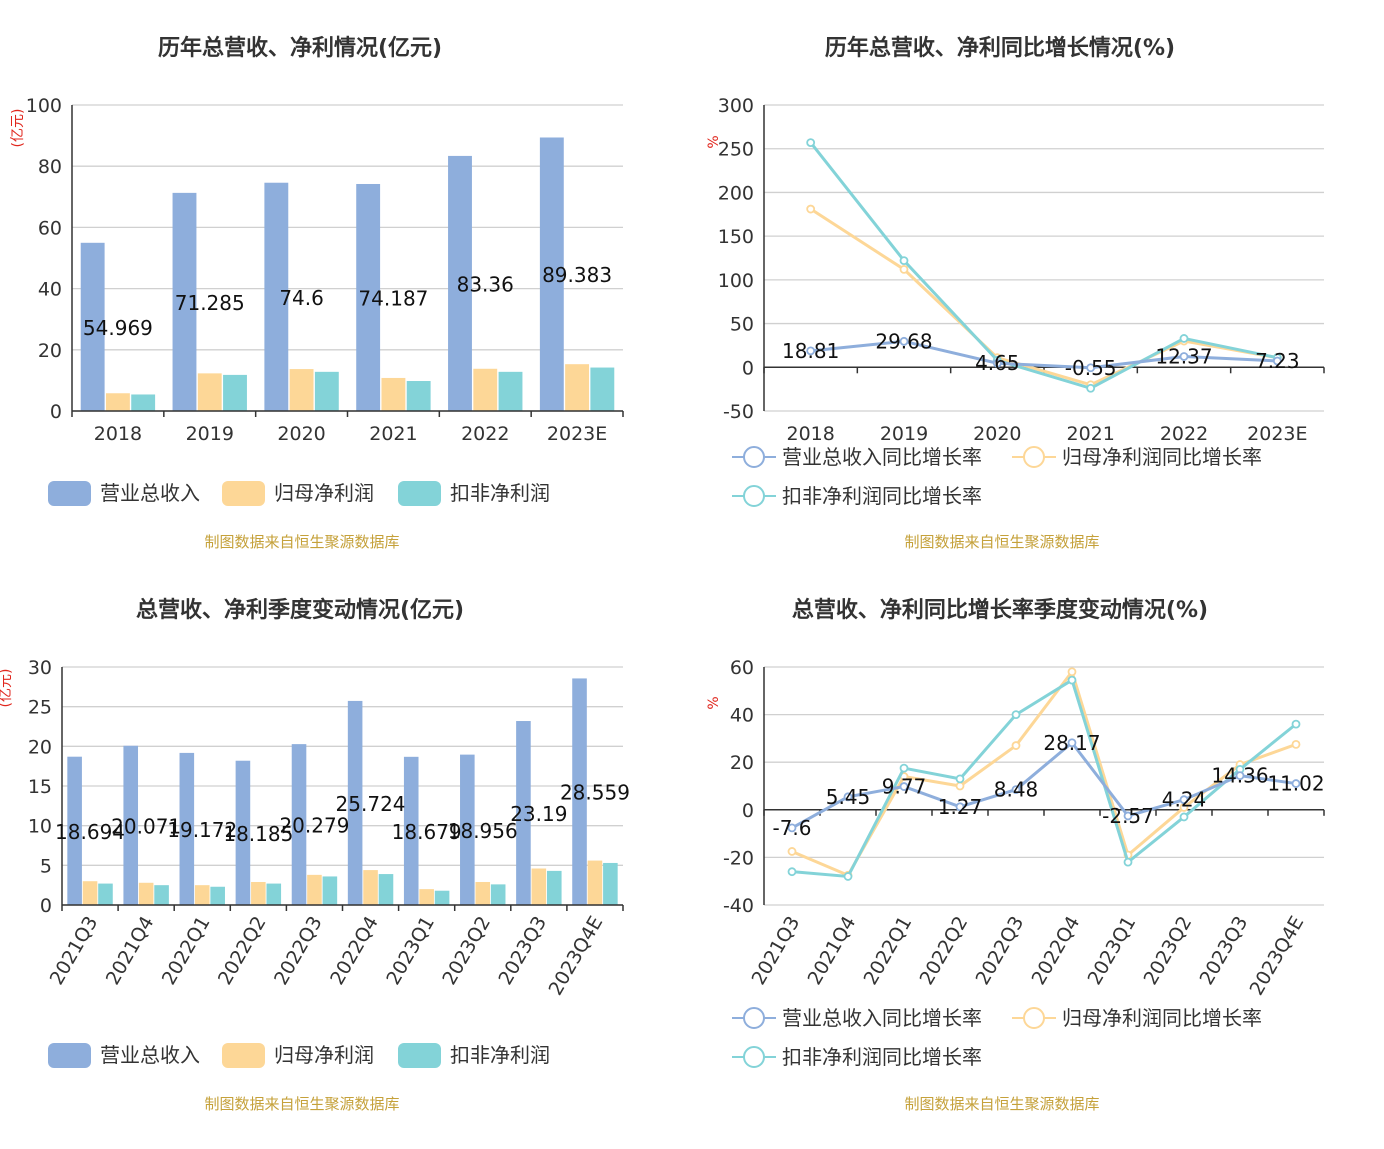  What do you see at coordinates (393, 298) in the screenshot?
I see `data-label-2021: 74.187` at bounding box center [393, 298].